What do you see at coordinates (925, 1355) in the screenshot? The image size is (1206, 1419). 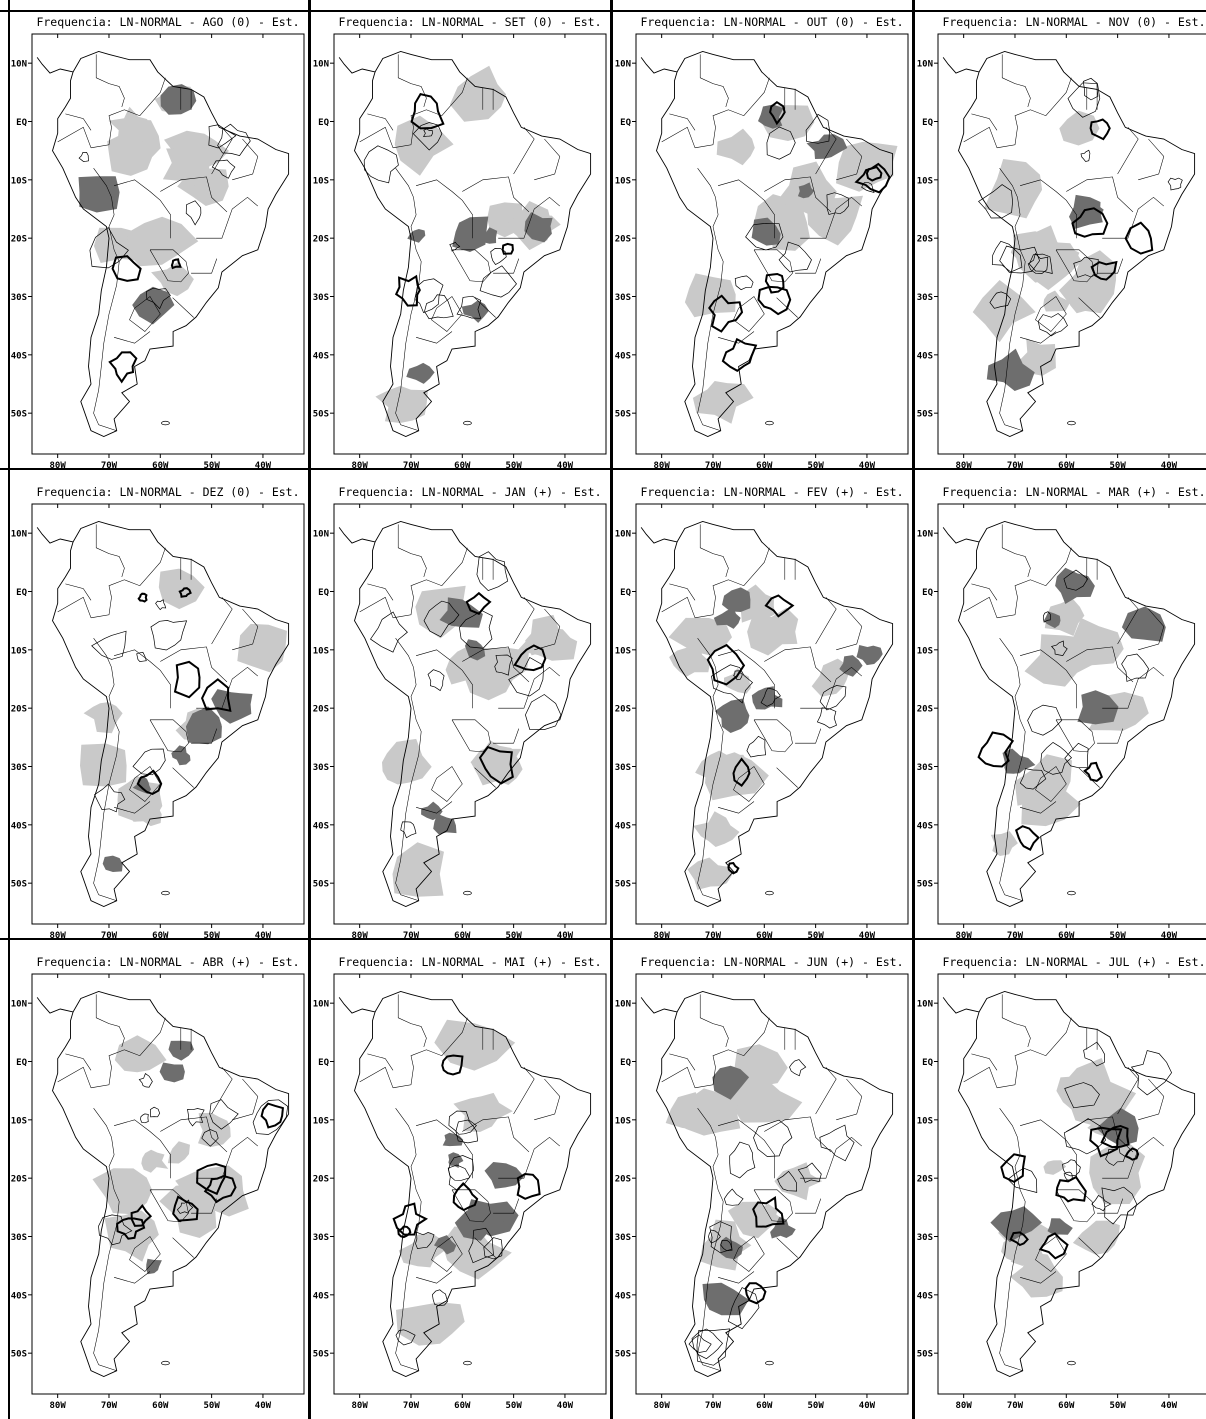 I see `lat-tick-label: 50S` at bounding box center [925, 1355].